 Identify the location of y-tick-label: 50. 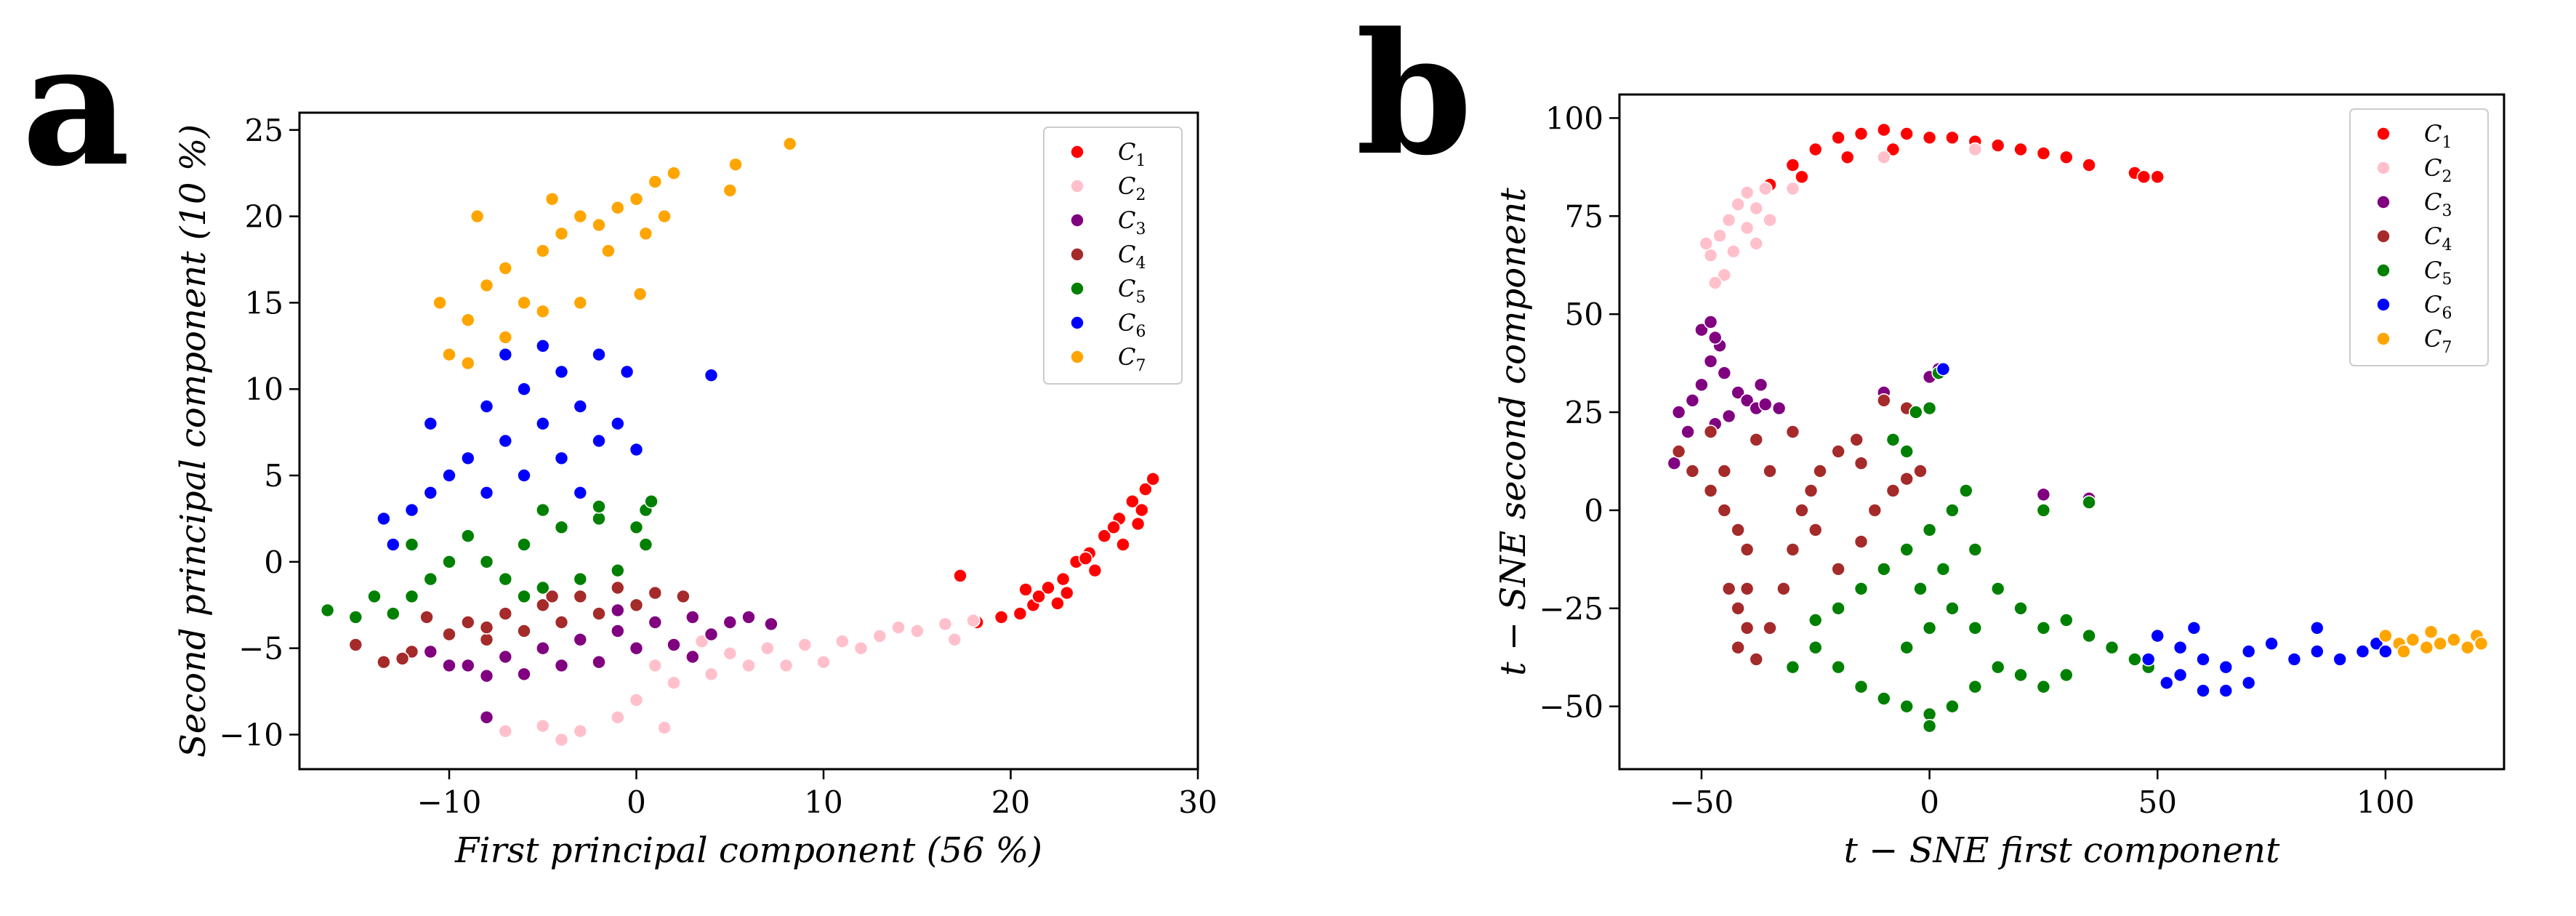
(1584, 314).